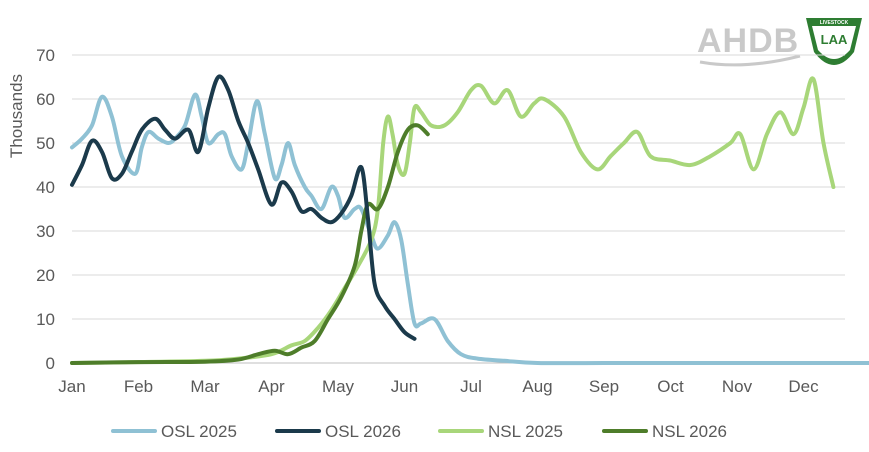  What do you see at coordinates (525, 431) in the screenshot?
I see `legend-label-nsl-2025: NSL 2025` at bounding box center [525, 431].